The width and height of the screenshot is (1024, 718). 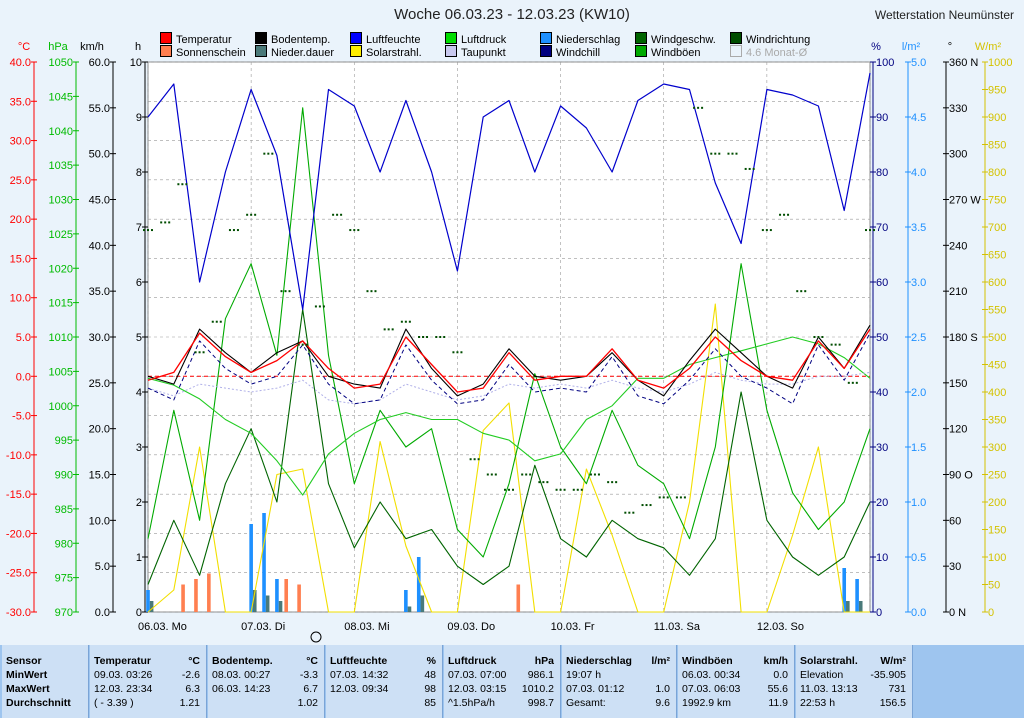 I want to click on legend-label: Nieder.dauer, so click(x=302, y=53).